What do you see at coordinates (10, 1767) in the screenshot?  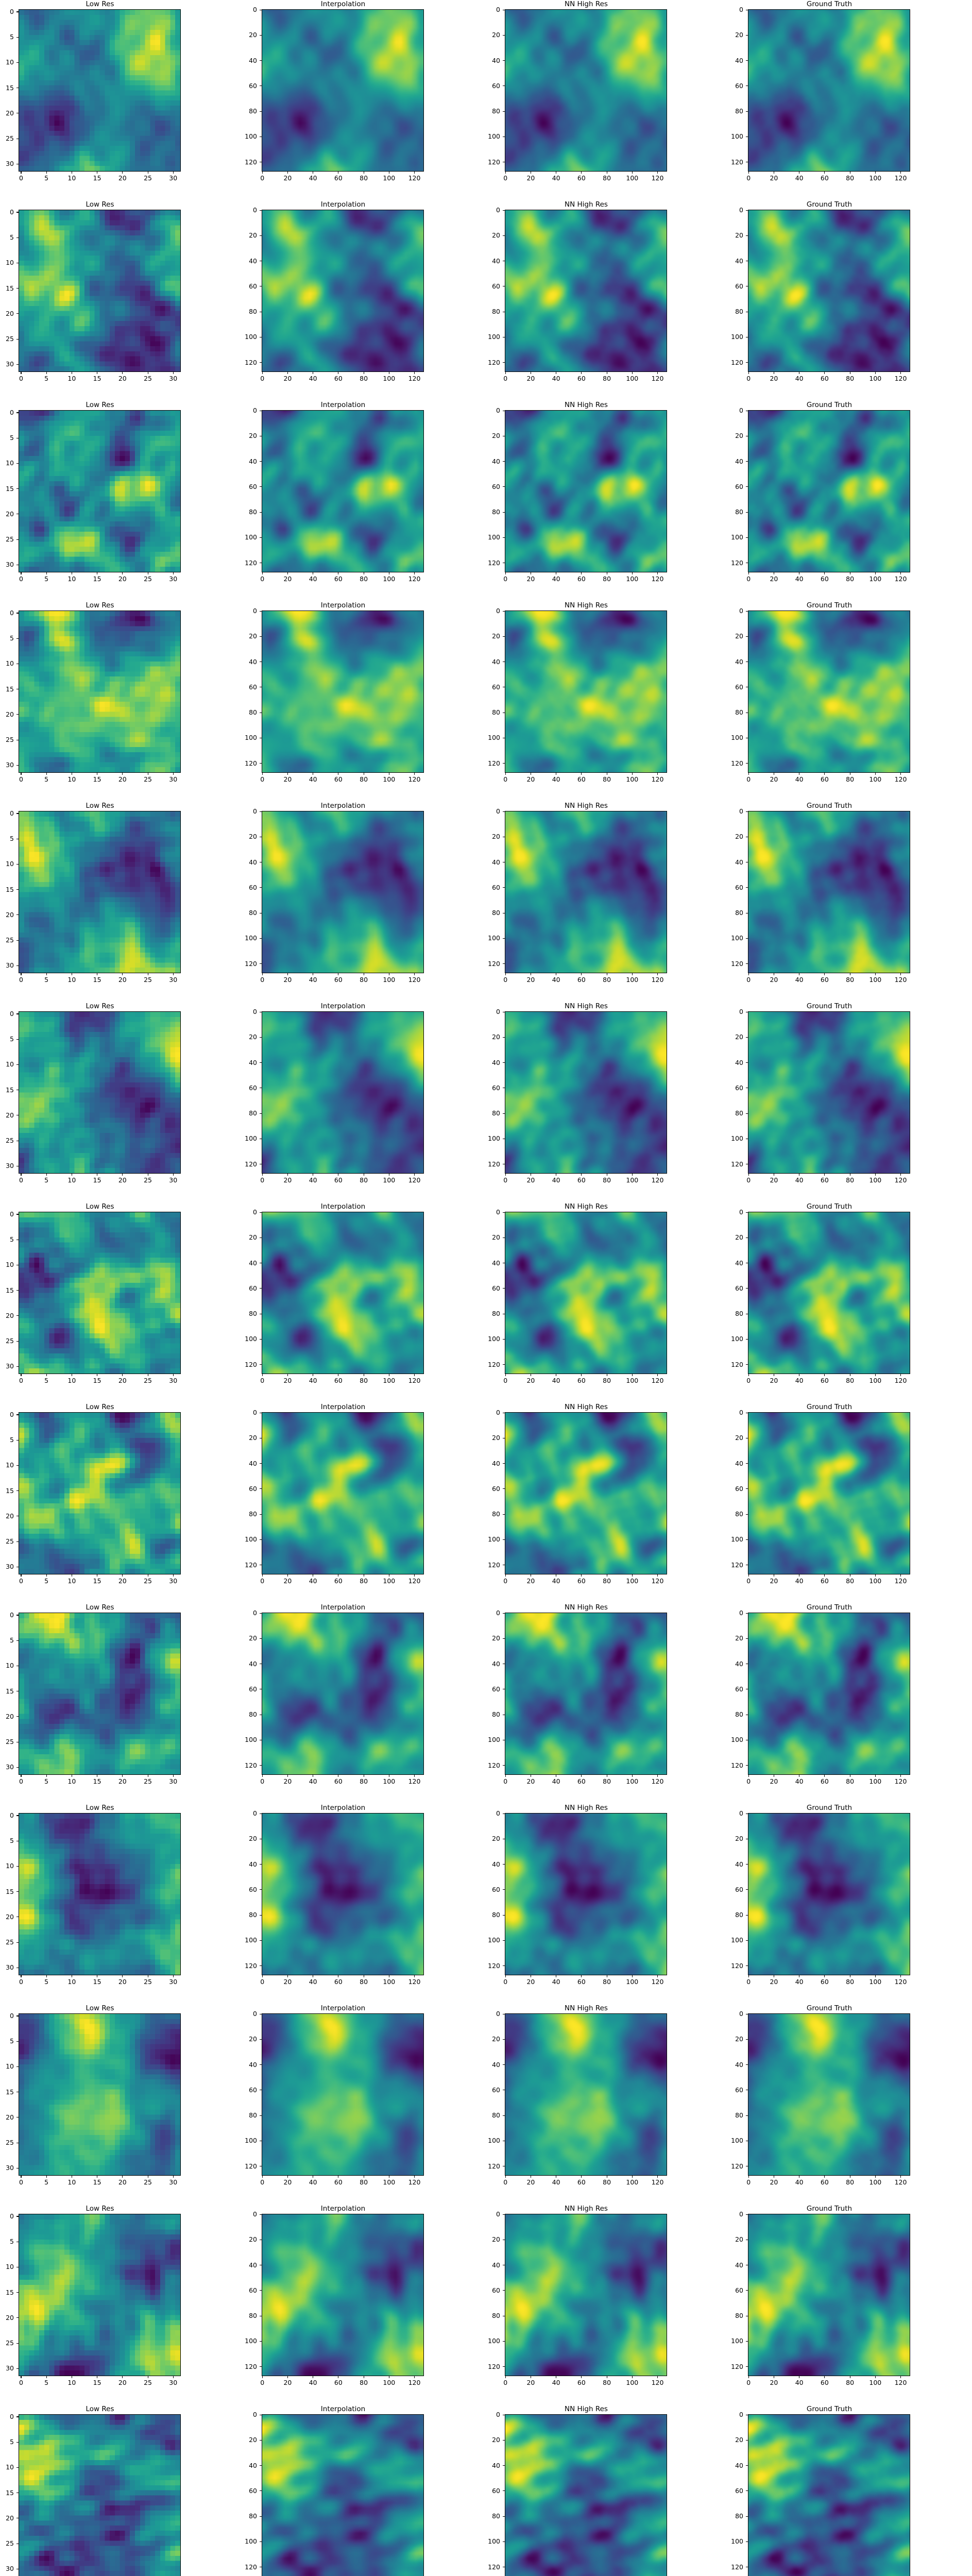 I see `y-tick-label: 30` at bounding box center [10, 1767].